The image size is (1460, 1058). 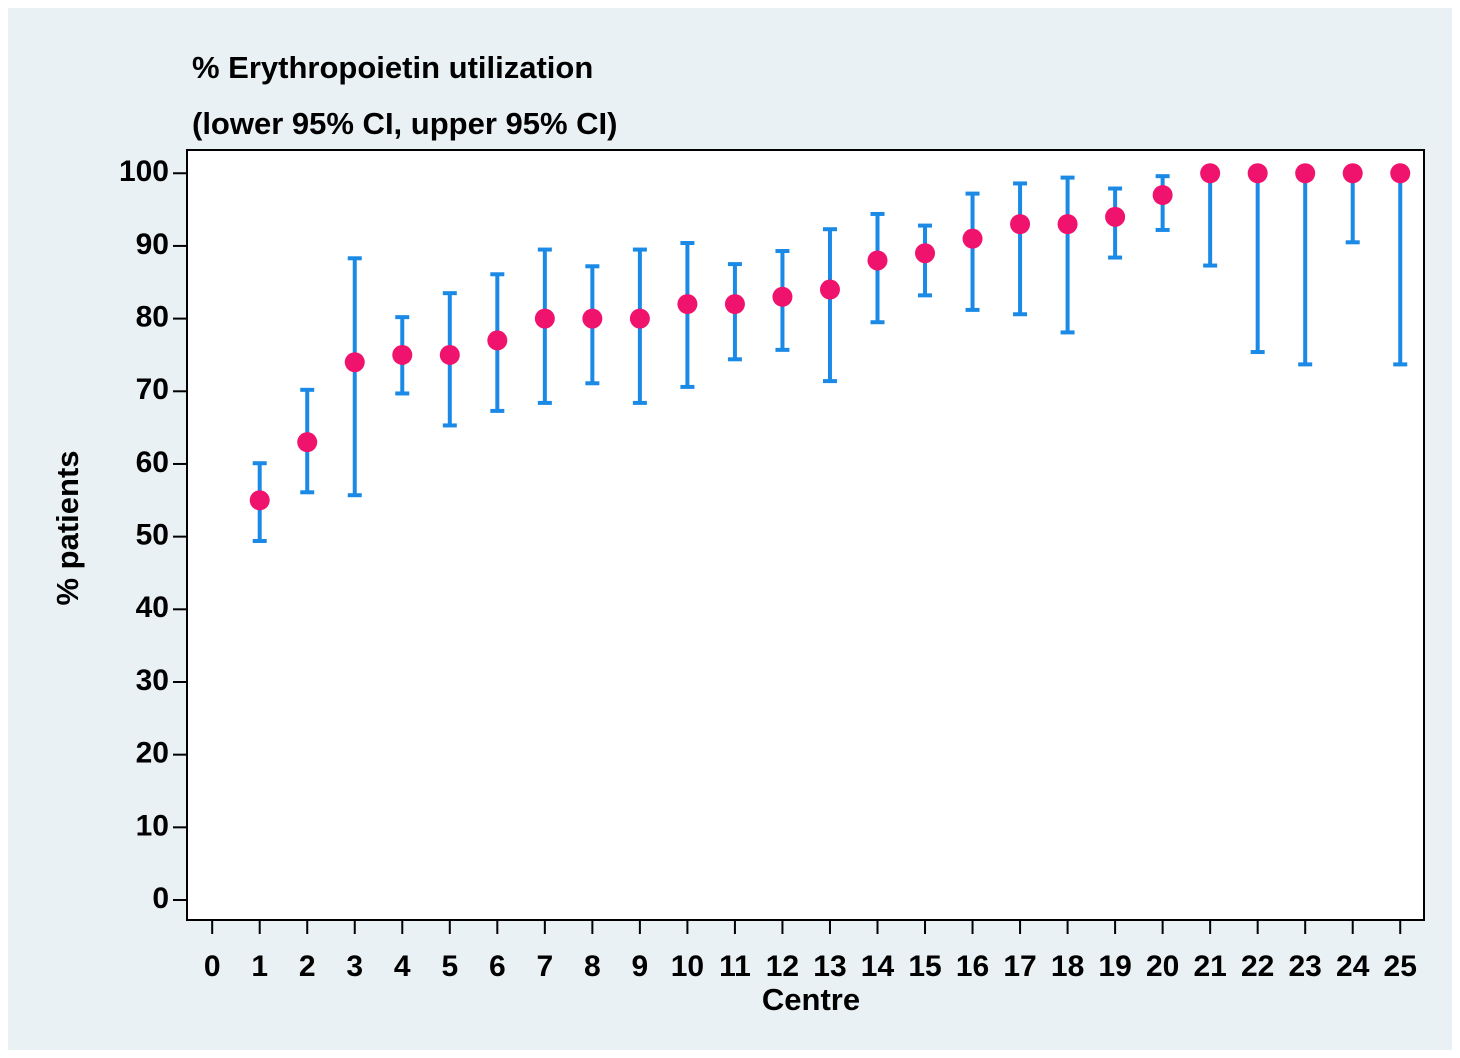 What do you see at coordinates (1209, 966) in the screenshot?
I see `x-tick-label: 21` at bounding box center [1209, 966].